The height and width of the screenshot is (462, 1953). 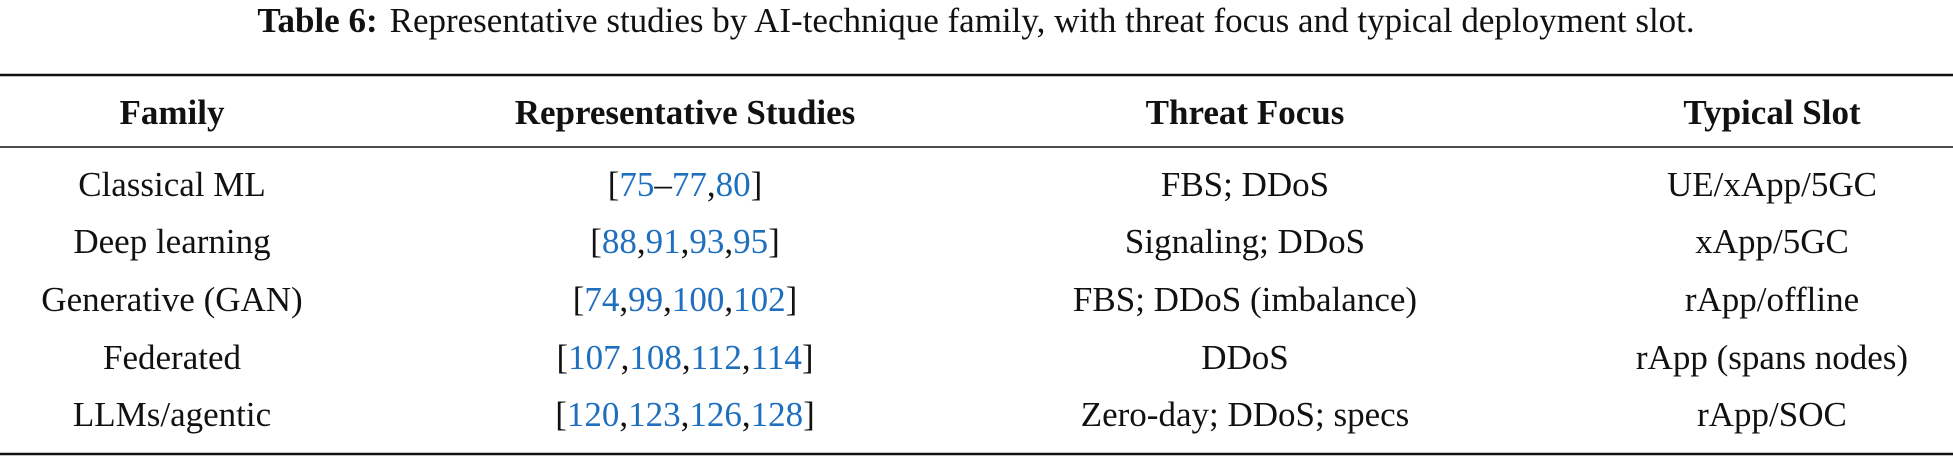 I want to click on citation-link: 114, so click(x=776, y=357).